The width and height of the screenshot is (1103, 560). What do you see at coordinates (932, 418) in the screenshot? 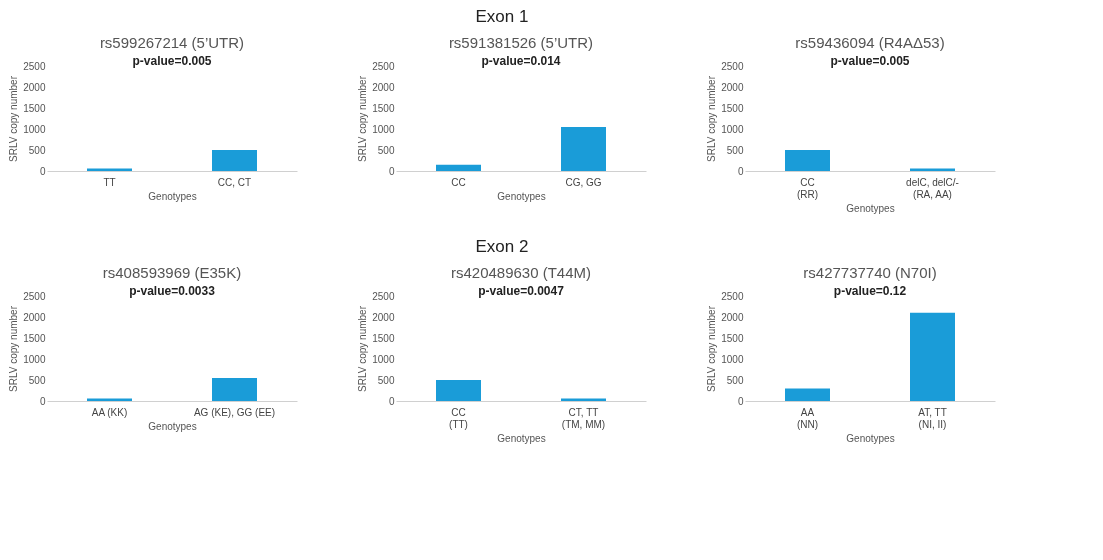
I see `x-tick-label: AT, TT (NI, II)` at bounding box center [932, 418].